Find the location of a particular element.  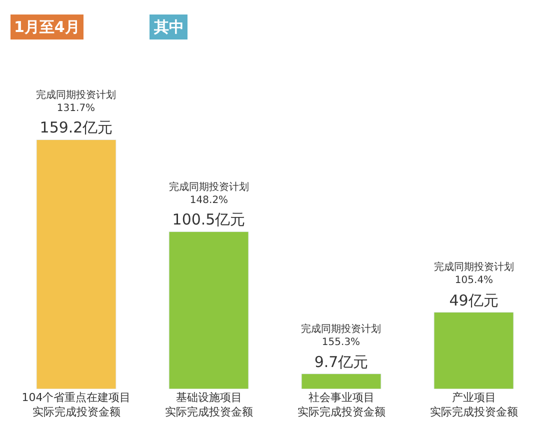

x-tick-label: 产业项目实际完成投资金额 is located at coordinates (474, 404).